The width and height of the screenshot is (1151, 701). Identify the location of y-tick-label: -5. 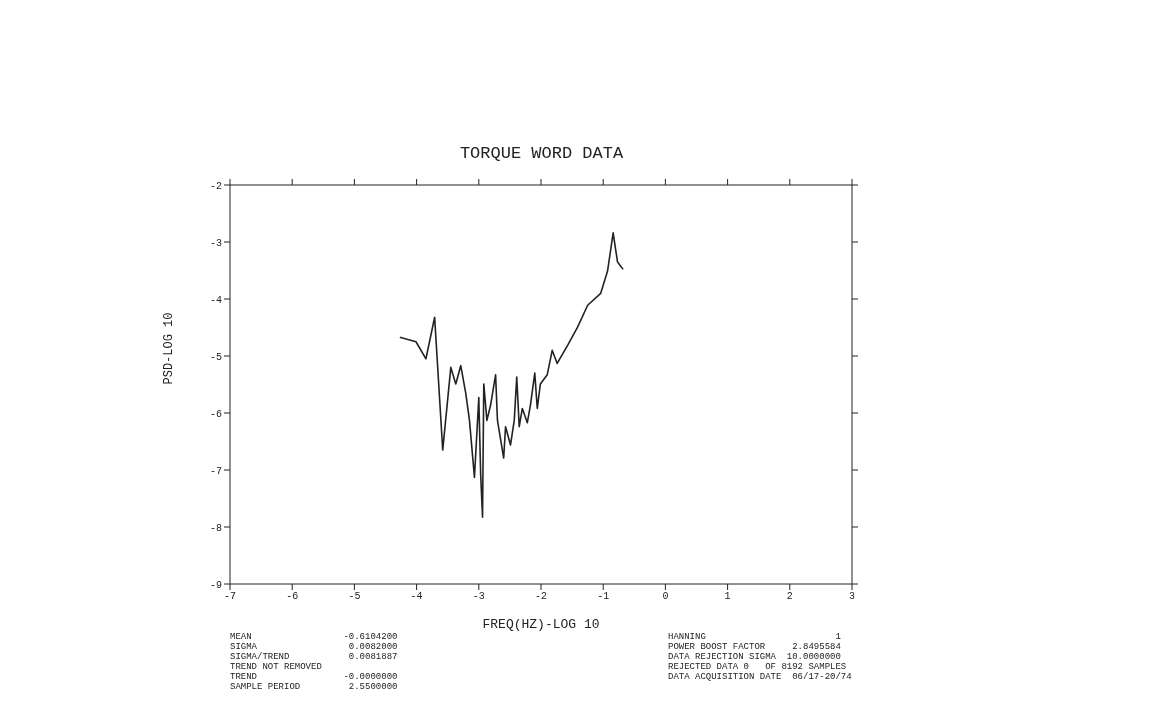
(215, 357).